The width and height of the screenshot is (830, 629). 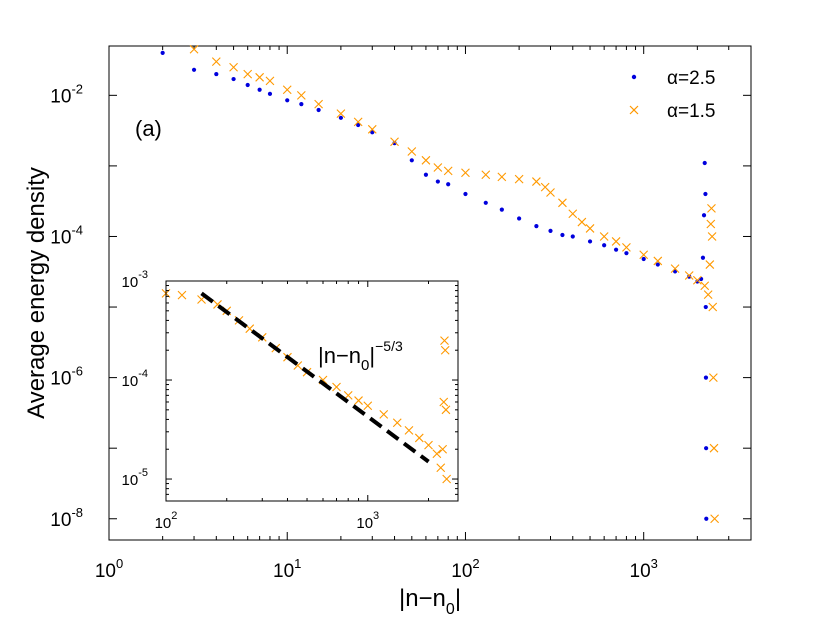 I want to click on inset-x-tick-labels: 102 103, so click(x=267, y=521).